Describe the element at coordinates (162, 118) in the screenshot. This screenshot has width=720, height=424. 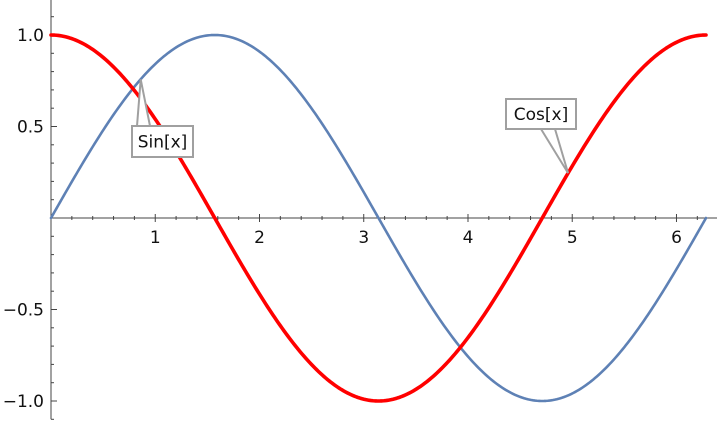
I see `callout-sin: Sin[x]` at that location.